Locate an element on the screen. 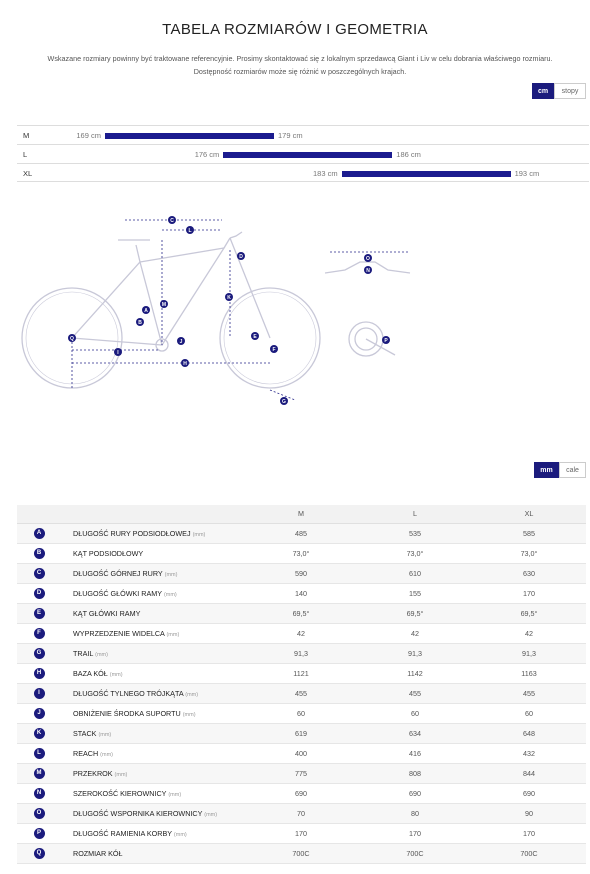  measurement-name-cell: TRAIL (mm) is located at coordinates (152, 653).